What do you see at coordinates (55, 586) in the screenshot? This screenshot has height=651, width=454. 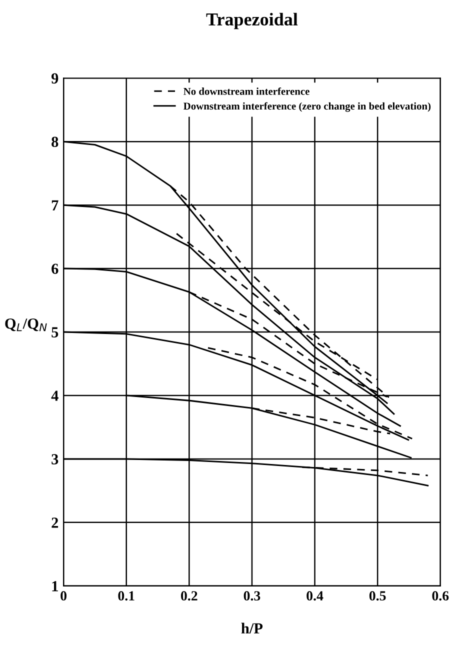 I see `y-tick-label: 1` at bounding box center [55, 586].